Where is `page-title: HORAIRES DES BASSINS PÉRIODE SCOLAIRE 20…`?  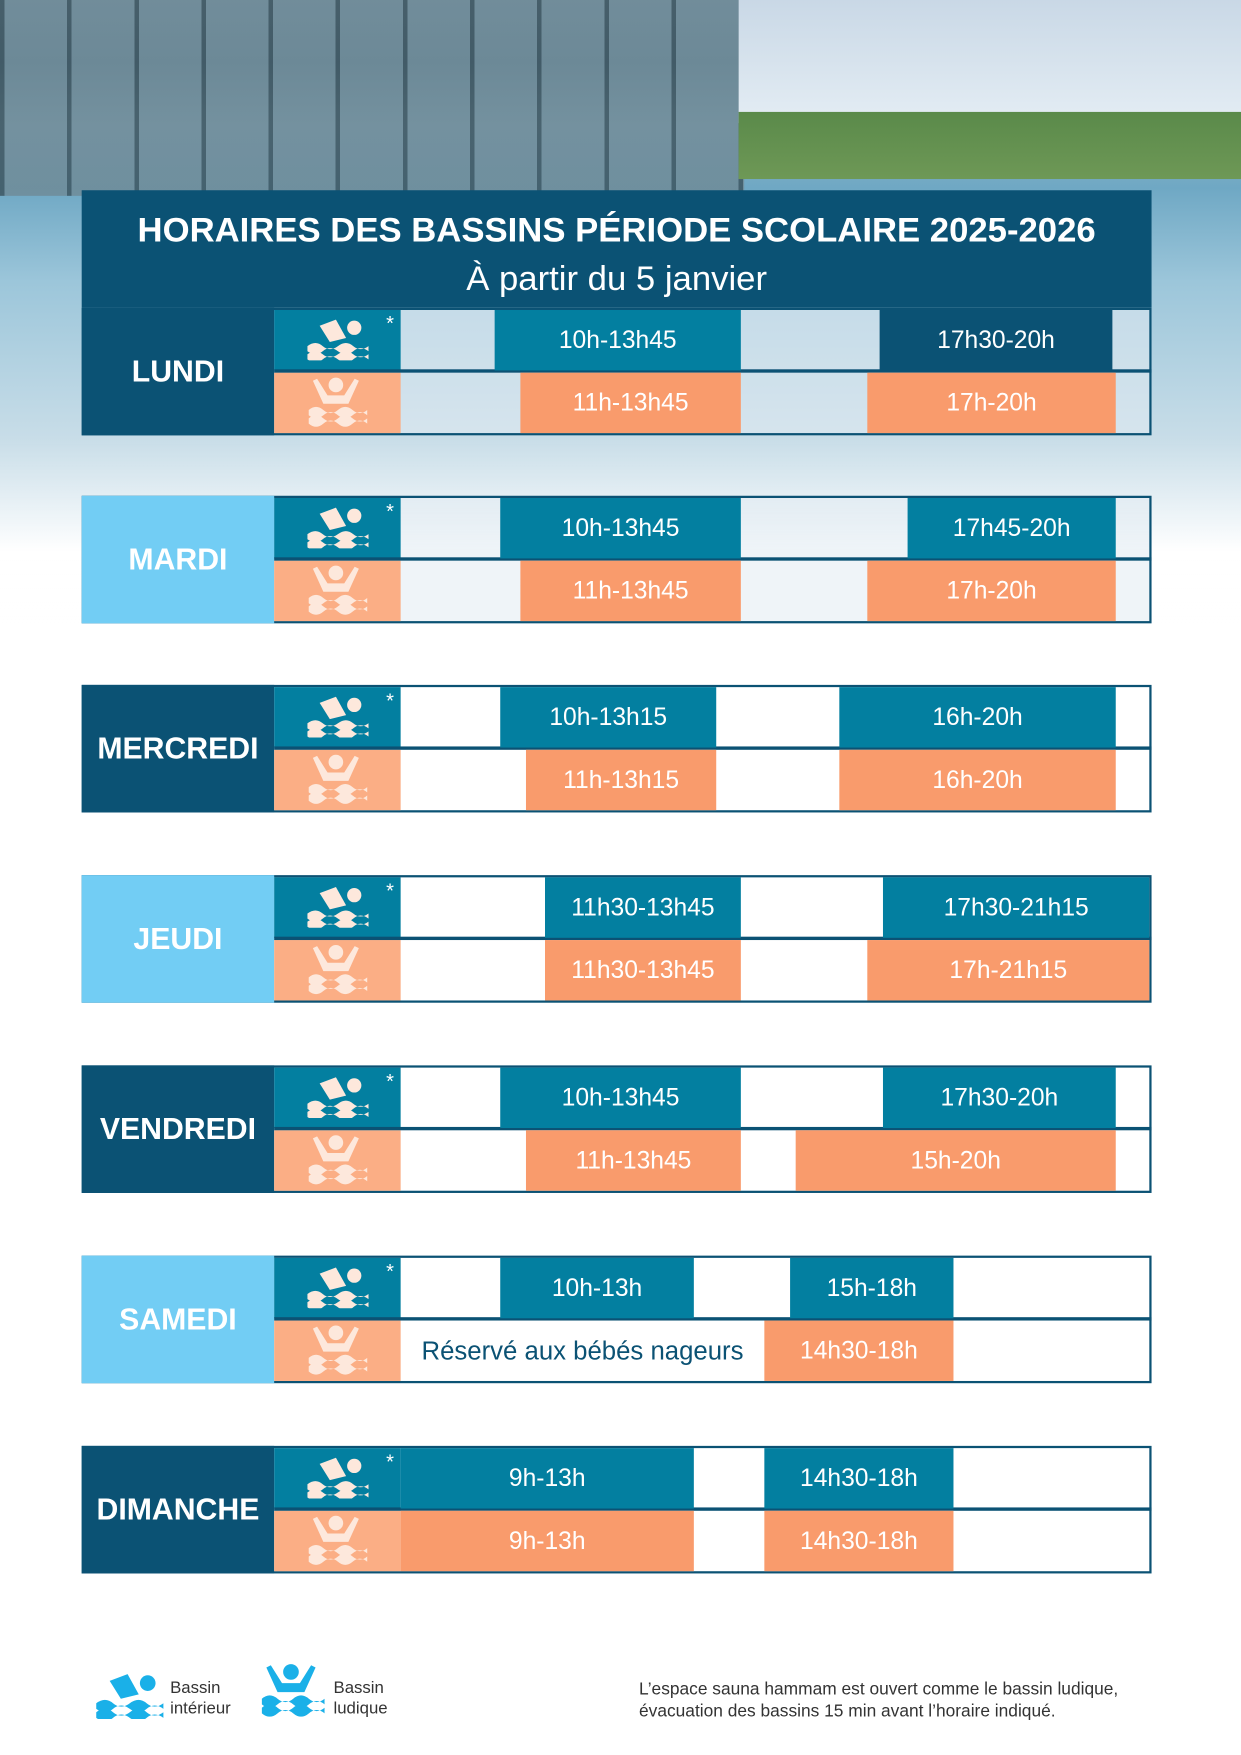 page-title: HORAIRES DES BASSINS PÉRIODE SCOLAIRE 20… is located at coordinates (616, 230).